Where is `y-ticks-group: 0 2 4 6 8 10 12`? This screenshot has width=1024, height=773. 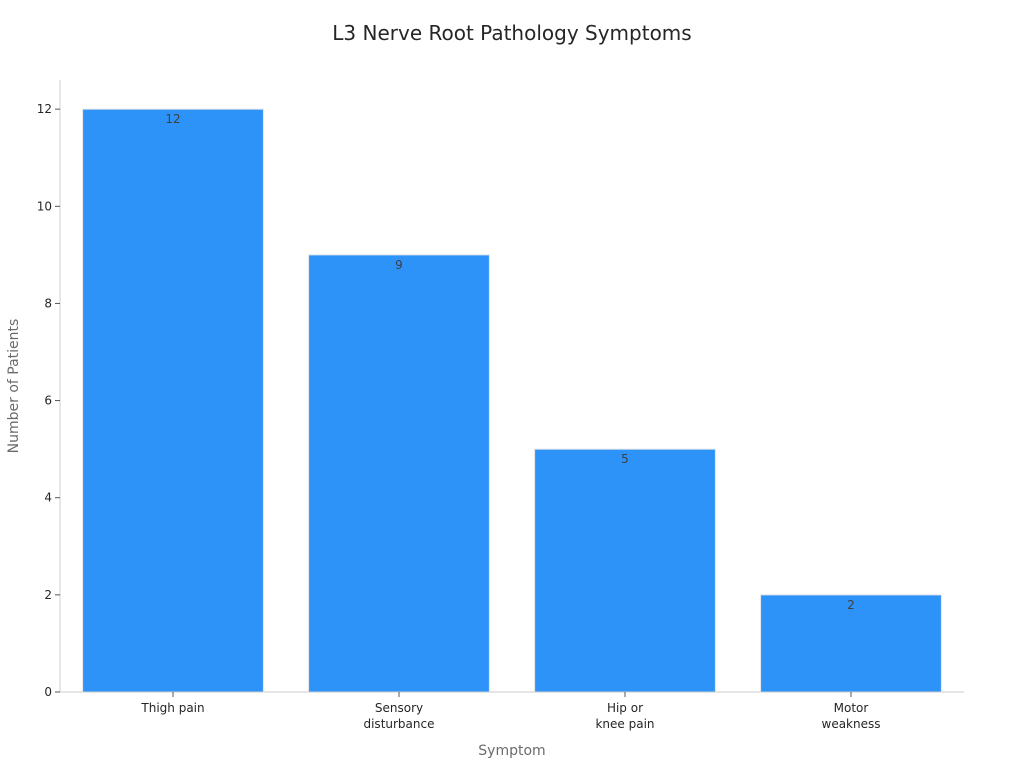
y-ticks-group: 0 2 4 6 8 10 12 is located at coordinates (48, 400).